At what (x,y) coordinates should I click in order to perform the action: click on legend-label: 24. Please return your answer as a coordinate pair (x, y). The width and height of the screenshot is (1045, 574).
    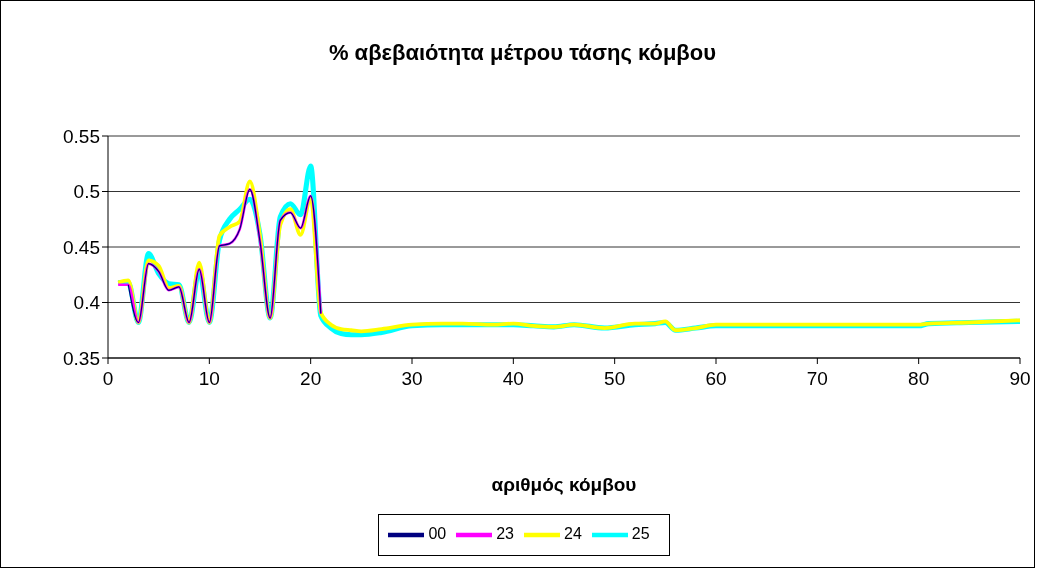
    Looking at the image, I should click on (573, 534).